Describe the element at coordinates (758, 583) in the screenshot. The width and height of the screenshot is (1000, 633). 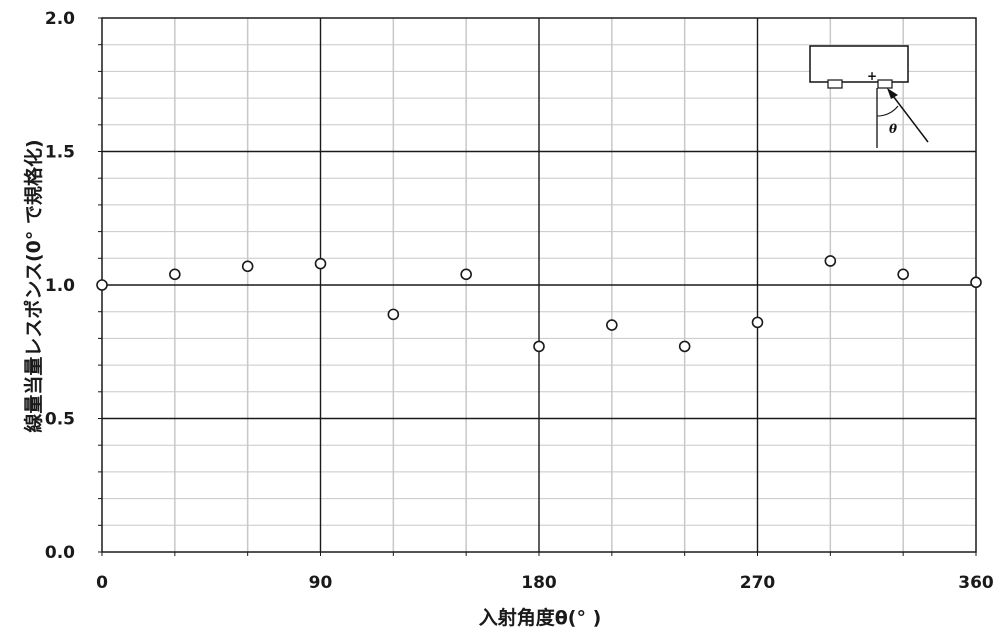
I see `x-tick-label: 270` at that location.